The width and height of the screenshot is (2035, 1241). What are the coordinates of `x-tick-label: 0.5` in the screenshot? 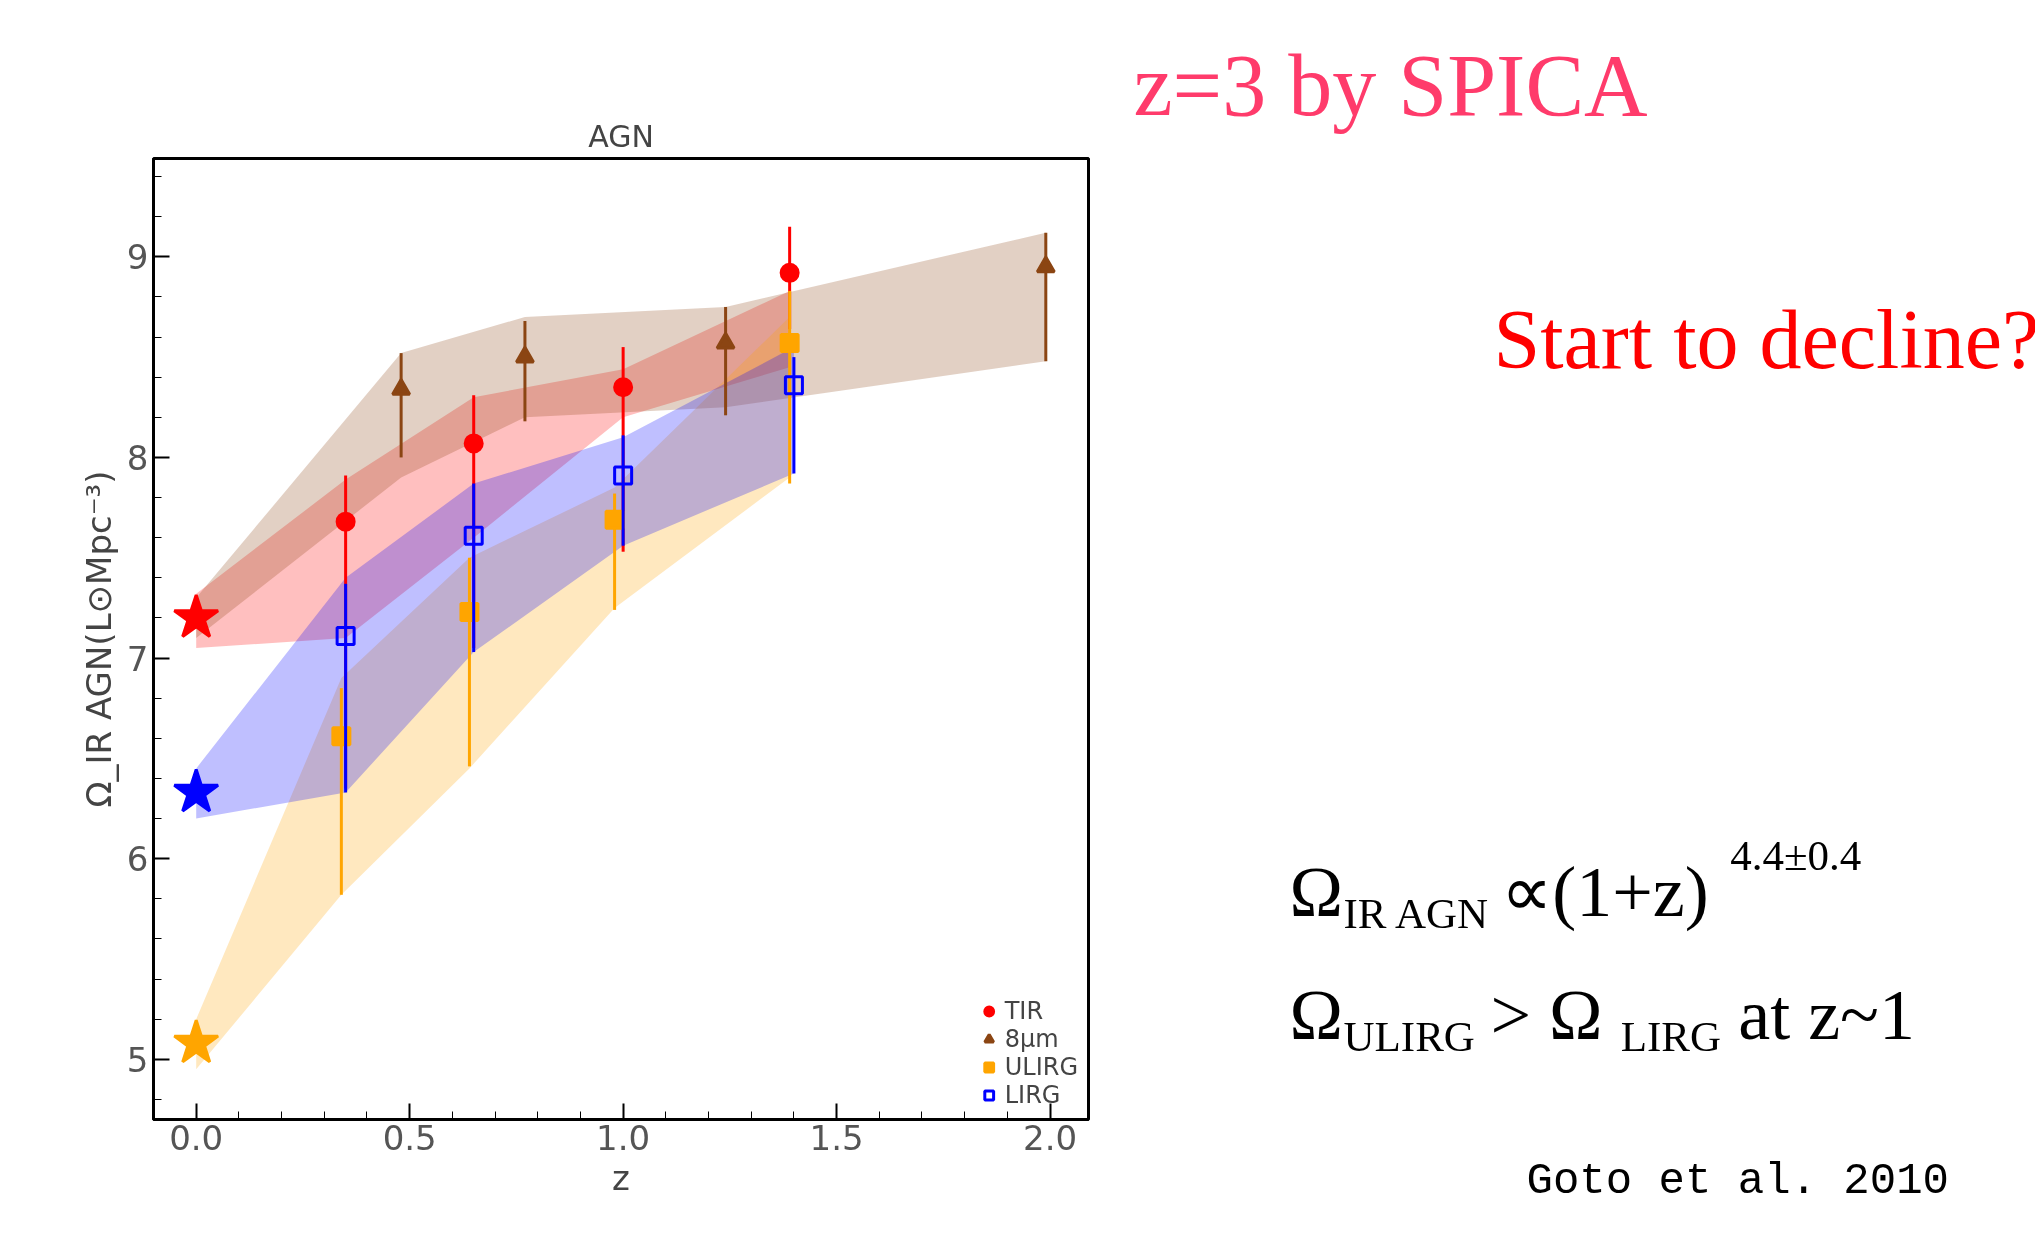 It's located at (409, 1137).